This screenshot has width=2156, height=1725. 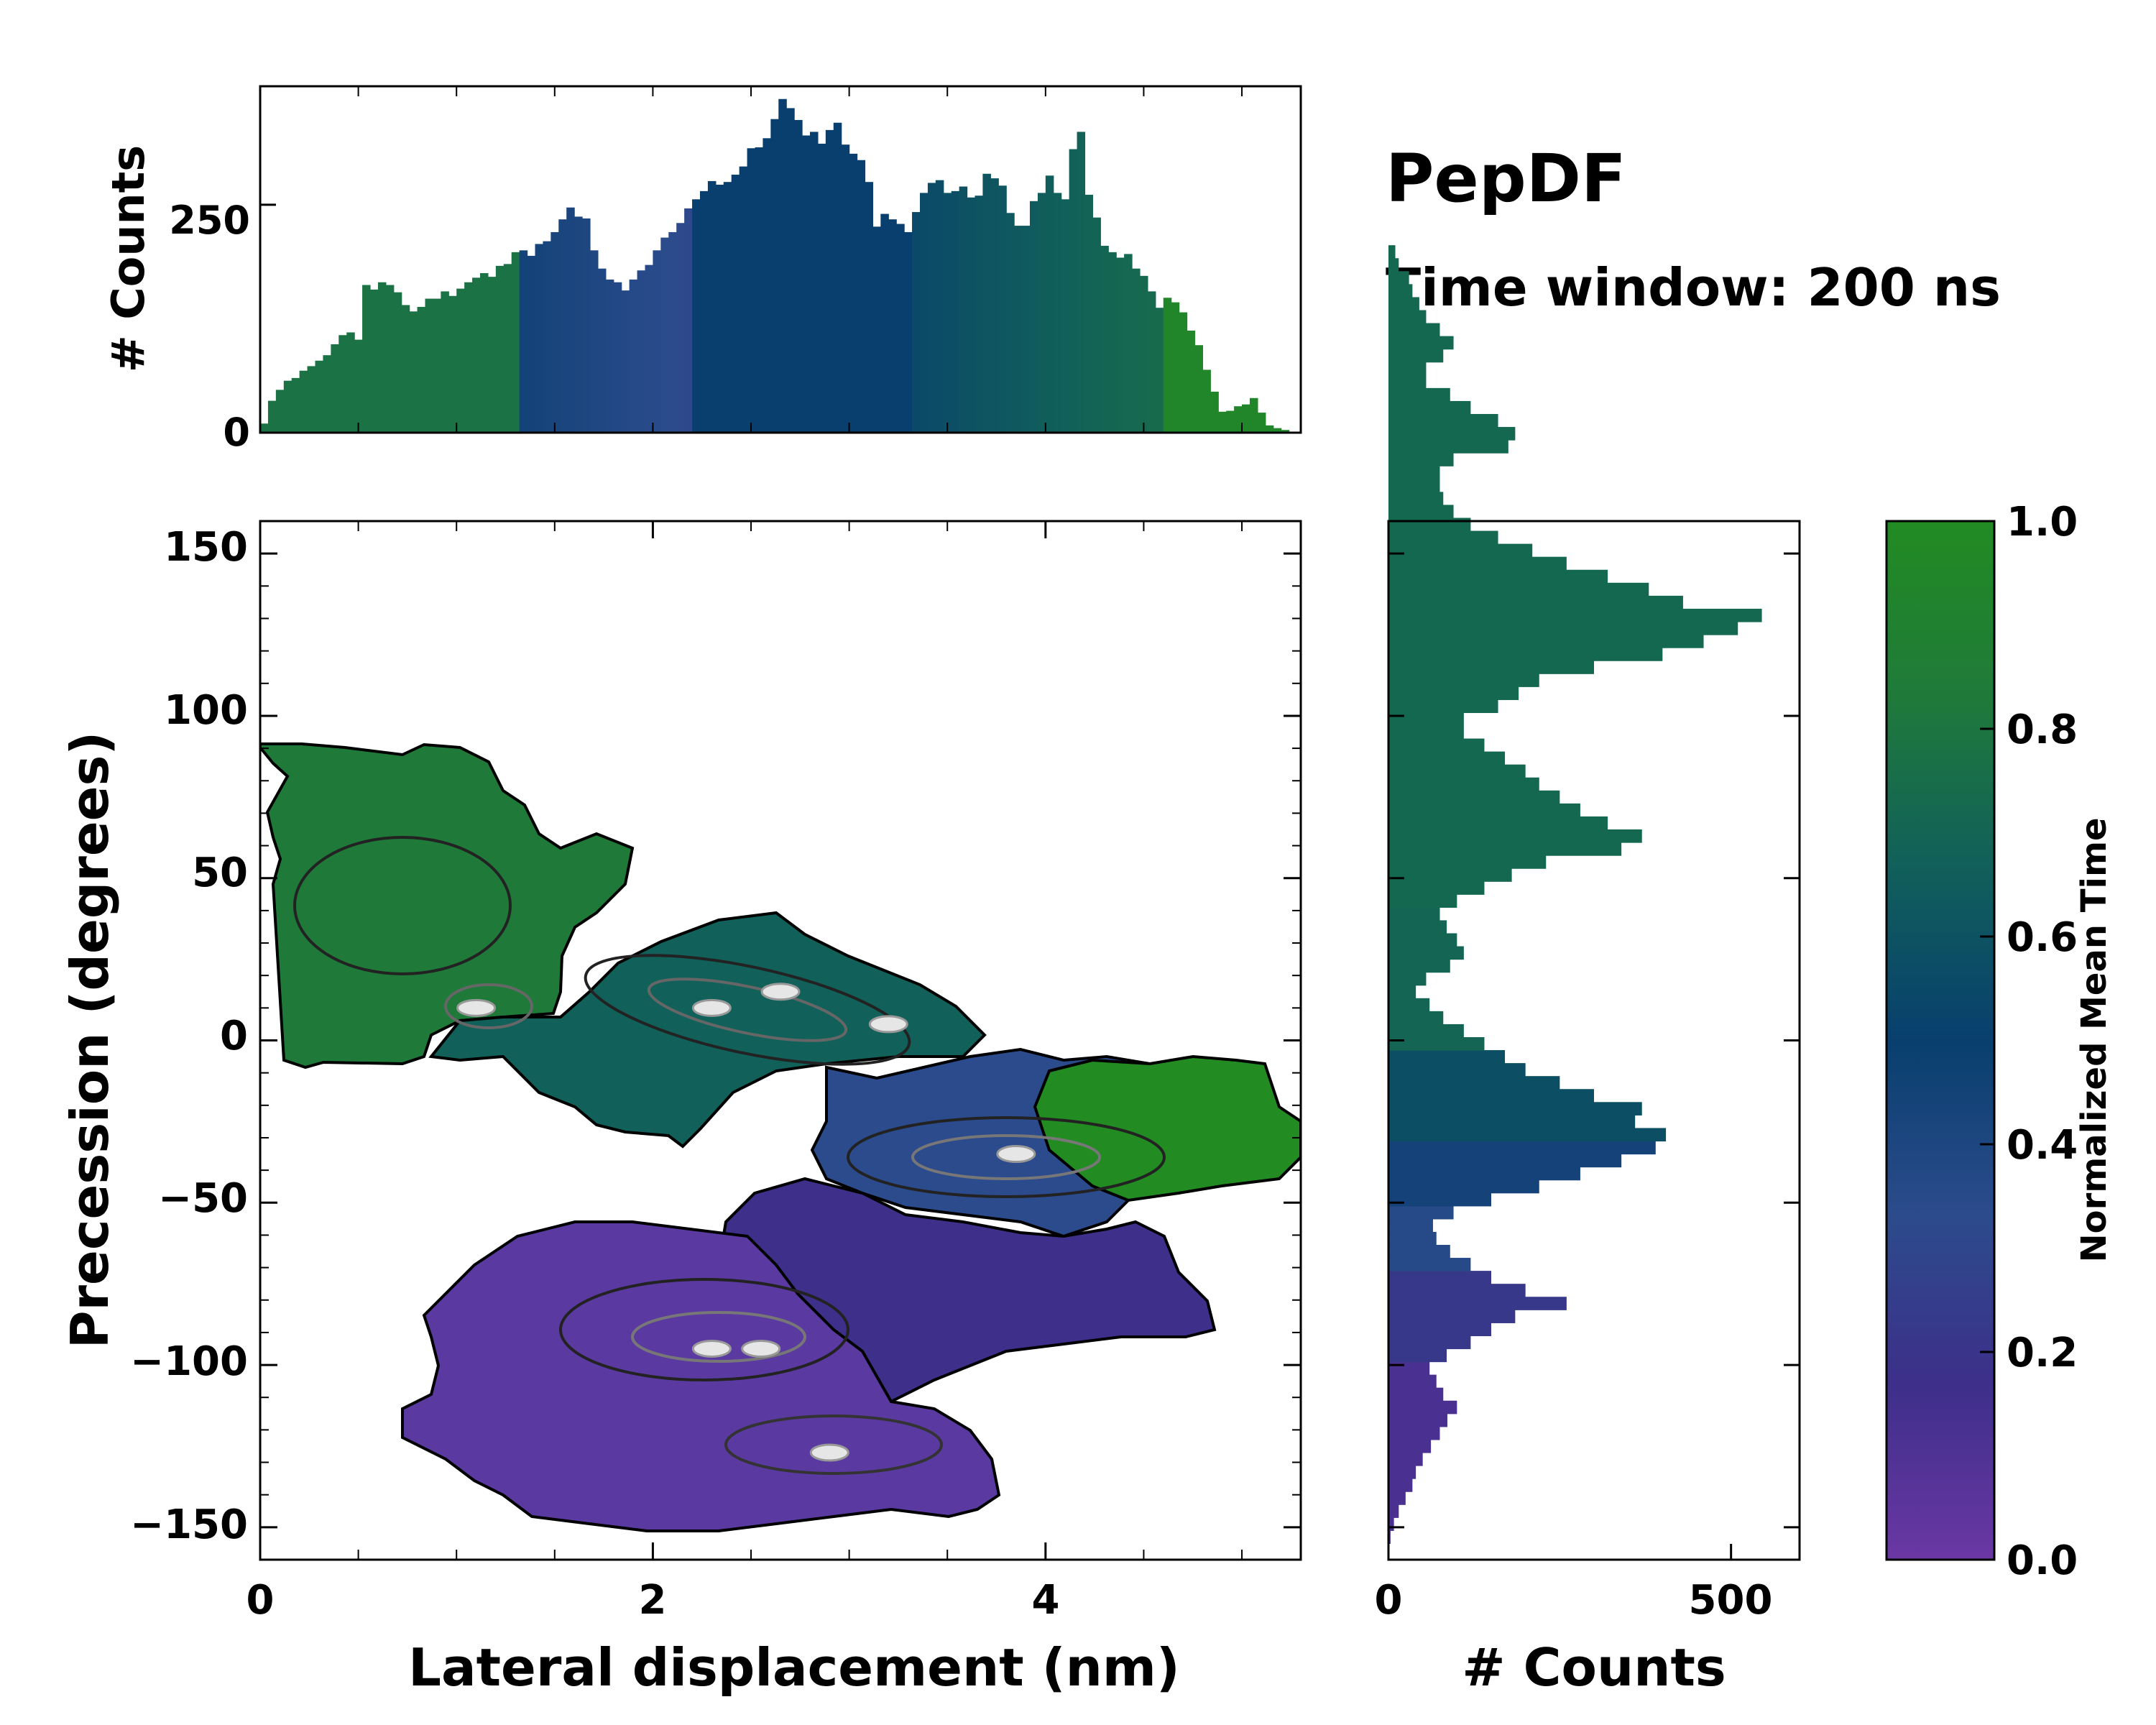 What do you see at coordinates (447, 906) in the screenshot?
I see `cluster-upper-left` at bounding box center [447, 906].